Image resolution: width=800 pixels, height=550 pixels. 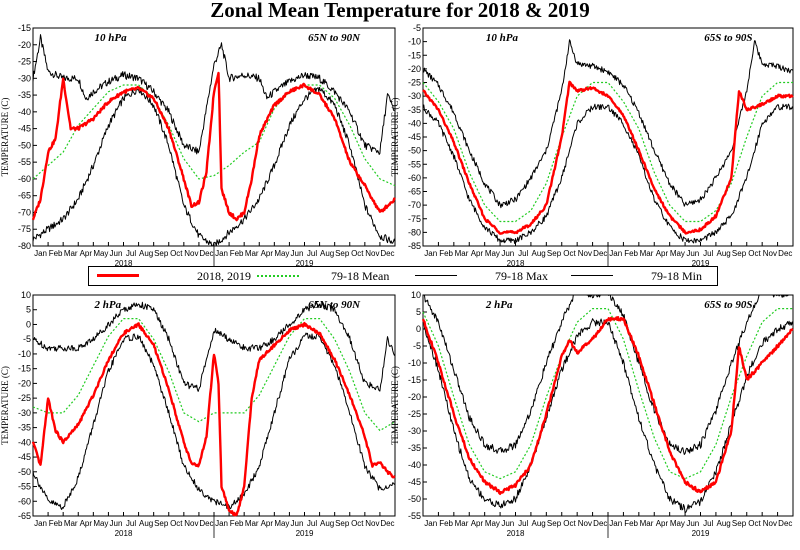 I want to click on y-tick-label-p4-8: -15, so click(x=414, y=380).